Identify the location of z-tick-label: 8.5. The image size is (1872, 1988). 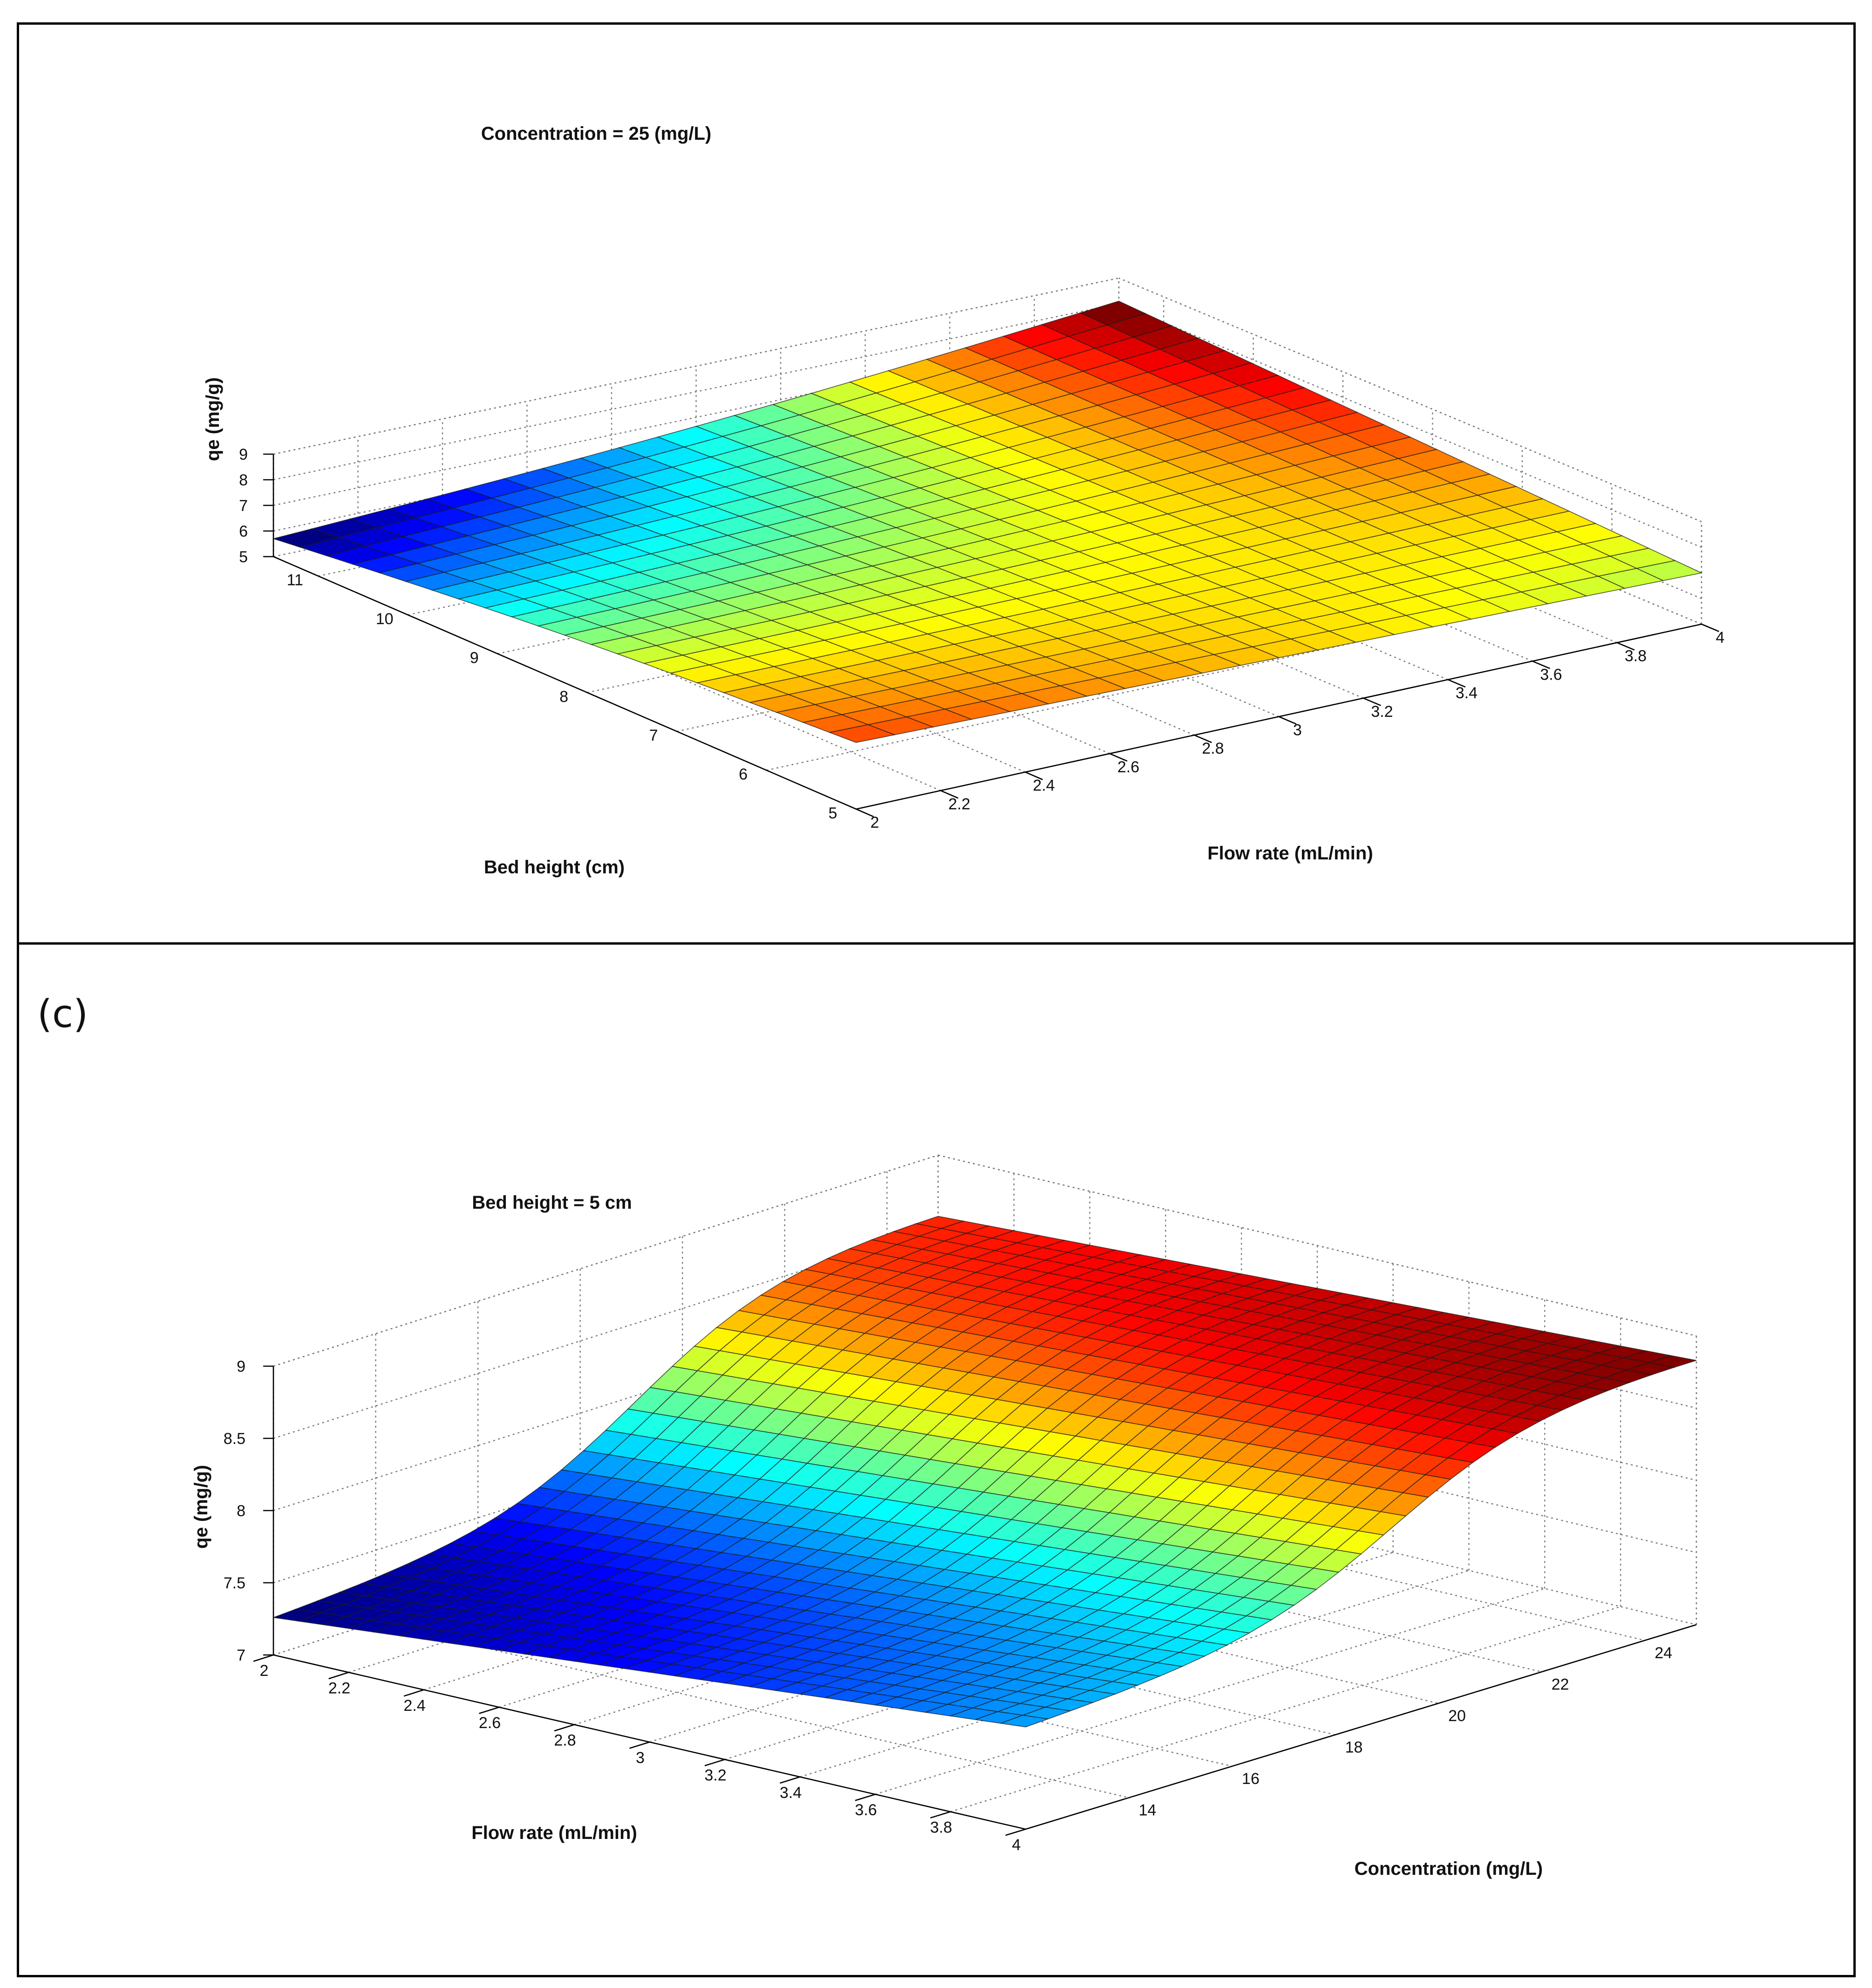
(234, 1439).